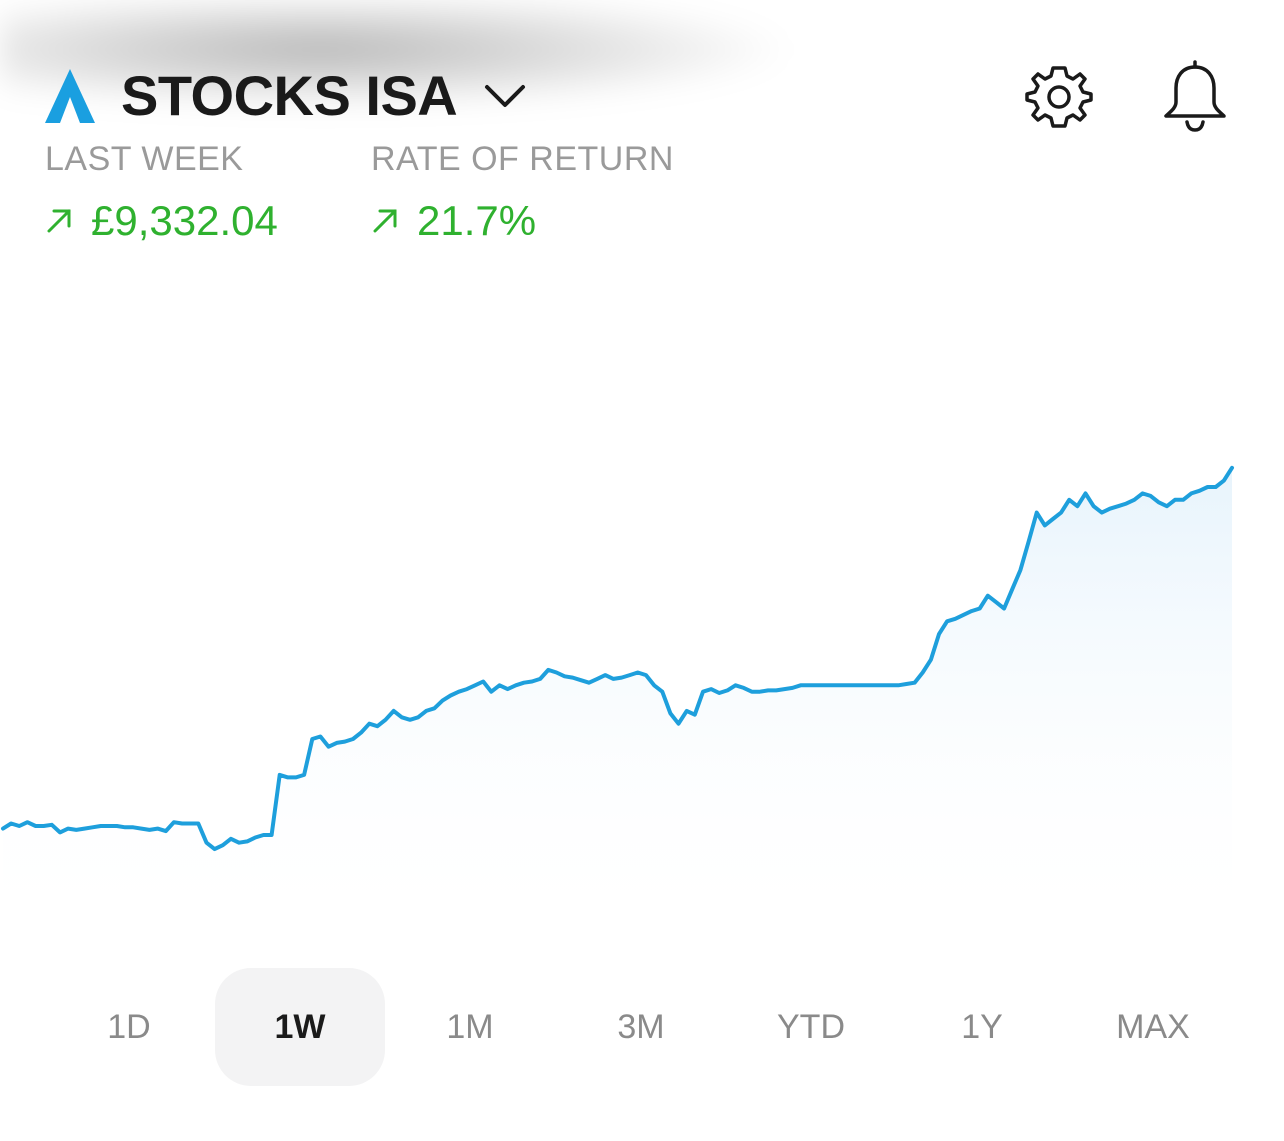 This screenshot has width=1284, height=1141. Describe the element at coordinates (522, 159) in the screenshot. I see `stat-label: RATE OF RETURN` at that location.